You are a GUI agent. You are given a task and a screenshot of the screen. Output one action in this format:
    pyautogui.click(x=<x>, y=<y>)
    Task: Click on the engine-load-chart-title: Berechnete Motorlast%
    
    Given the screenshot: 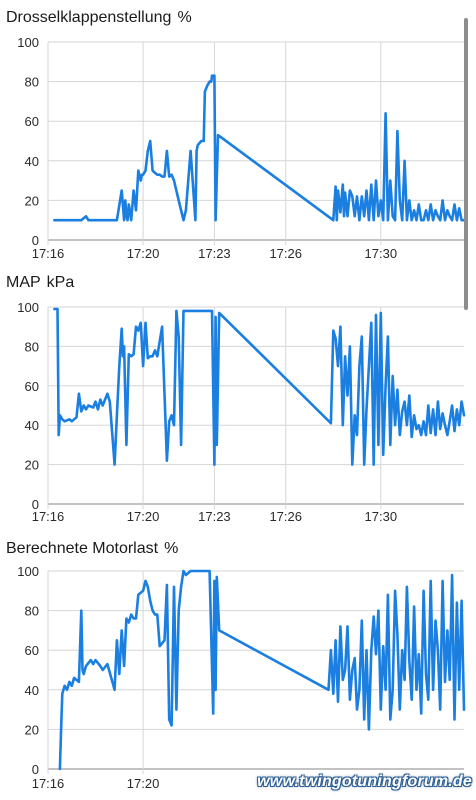 What is the action you would take?
    pyautogui.click(x=92, y=549)
    